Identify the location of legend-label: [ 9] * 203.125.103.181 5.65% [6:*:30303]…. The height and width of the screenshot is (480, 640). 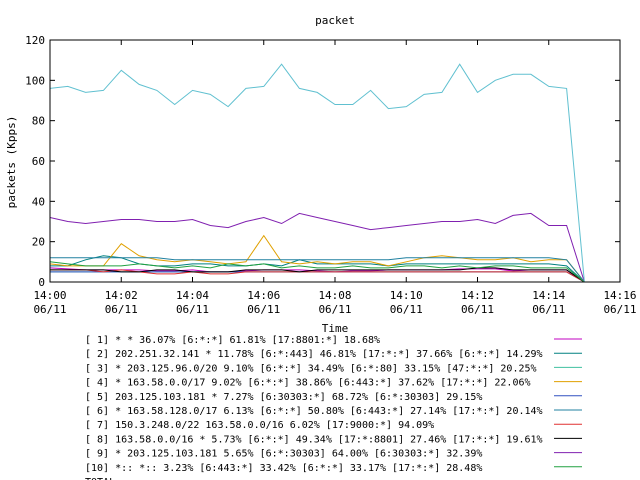
(283, 454).